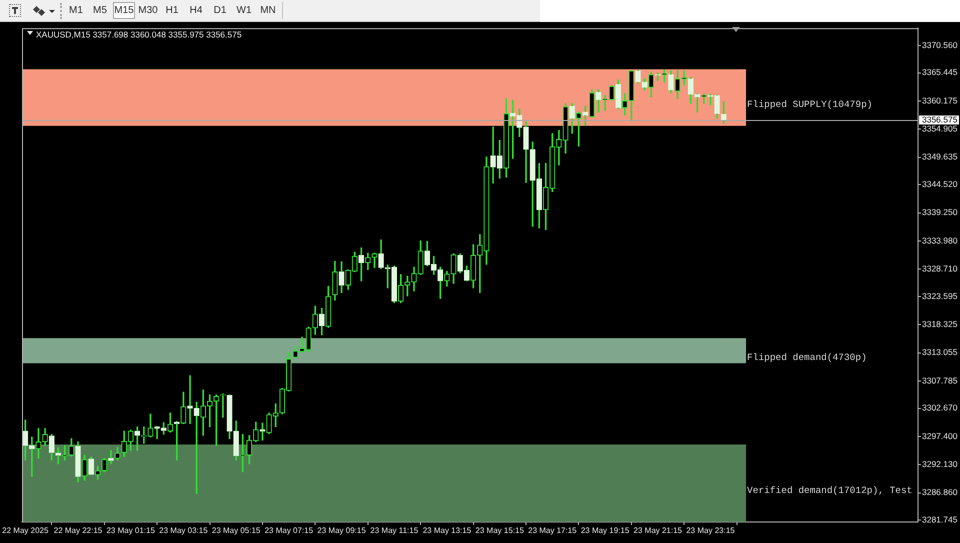 This screenshot has height=543, width=960. Describe the element at coordinates (809, 104) in the screenshot. I see `band-label: Flipped SUPPLY(10479p)` at that location.